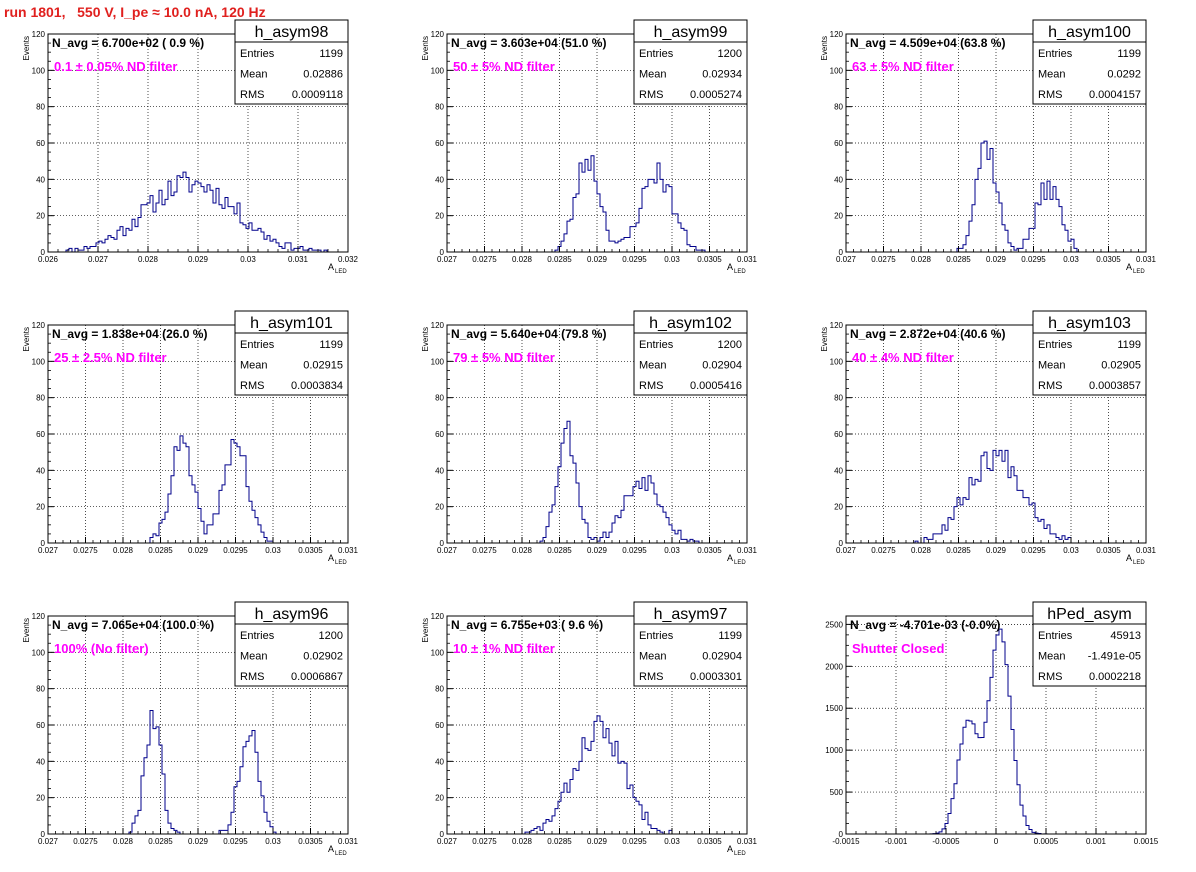  Describe the element at coordinates (651, 386) in the screenshot. I see `stats-label: RMS` at that location.